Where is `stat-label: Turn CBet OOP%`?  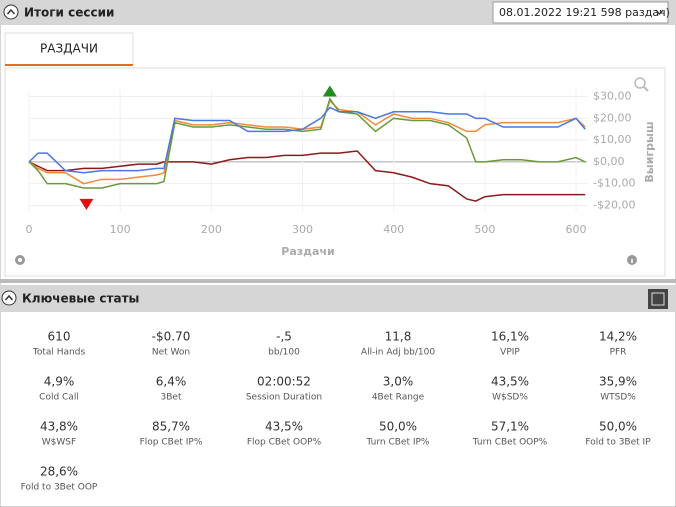 stat-label: Turn CBet OOP% is located at coordinates (510, 443).